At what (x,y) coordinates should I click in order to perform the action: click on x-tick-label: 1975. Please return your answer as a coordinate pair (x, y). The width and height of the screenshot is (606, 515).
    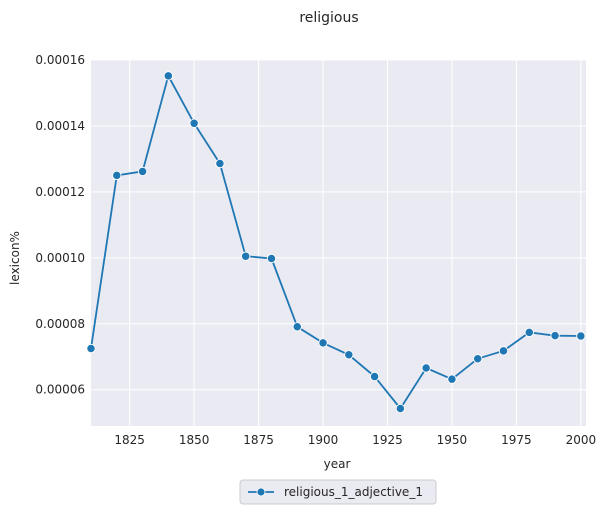
    Looking at the image, I should click on (516, 440).